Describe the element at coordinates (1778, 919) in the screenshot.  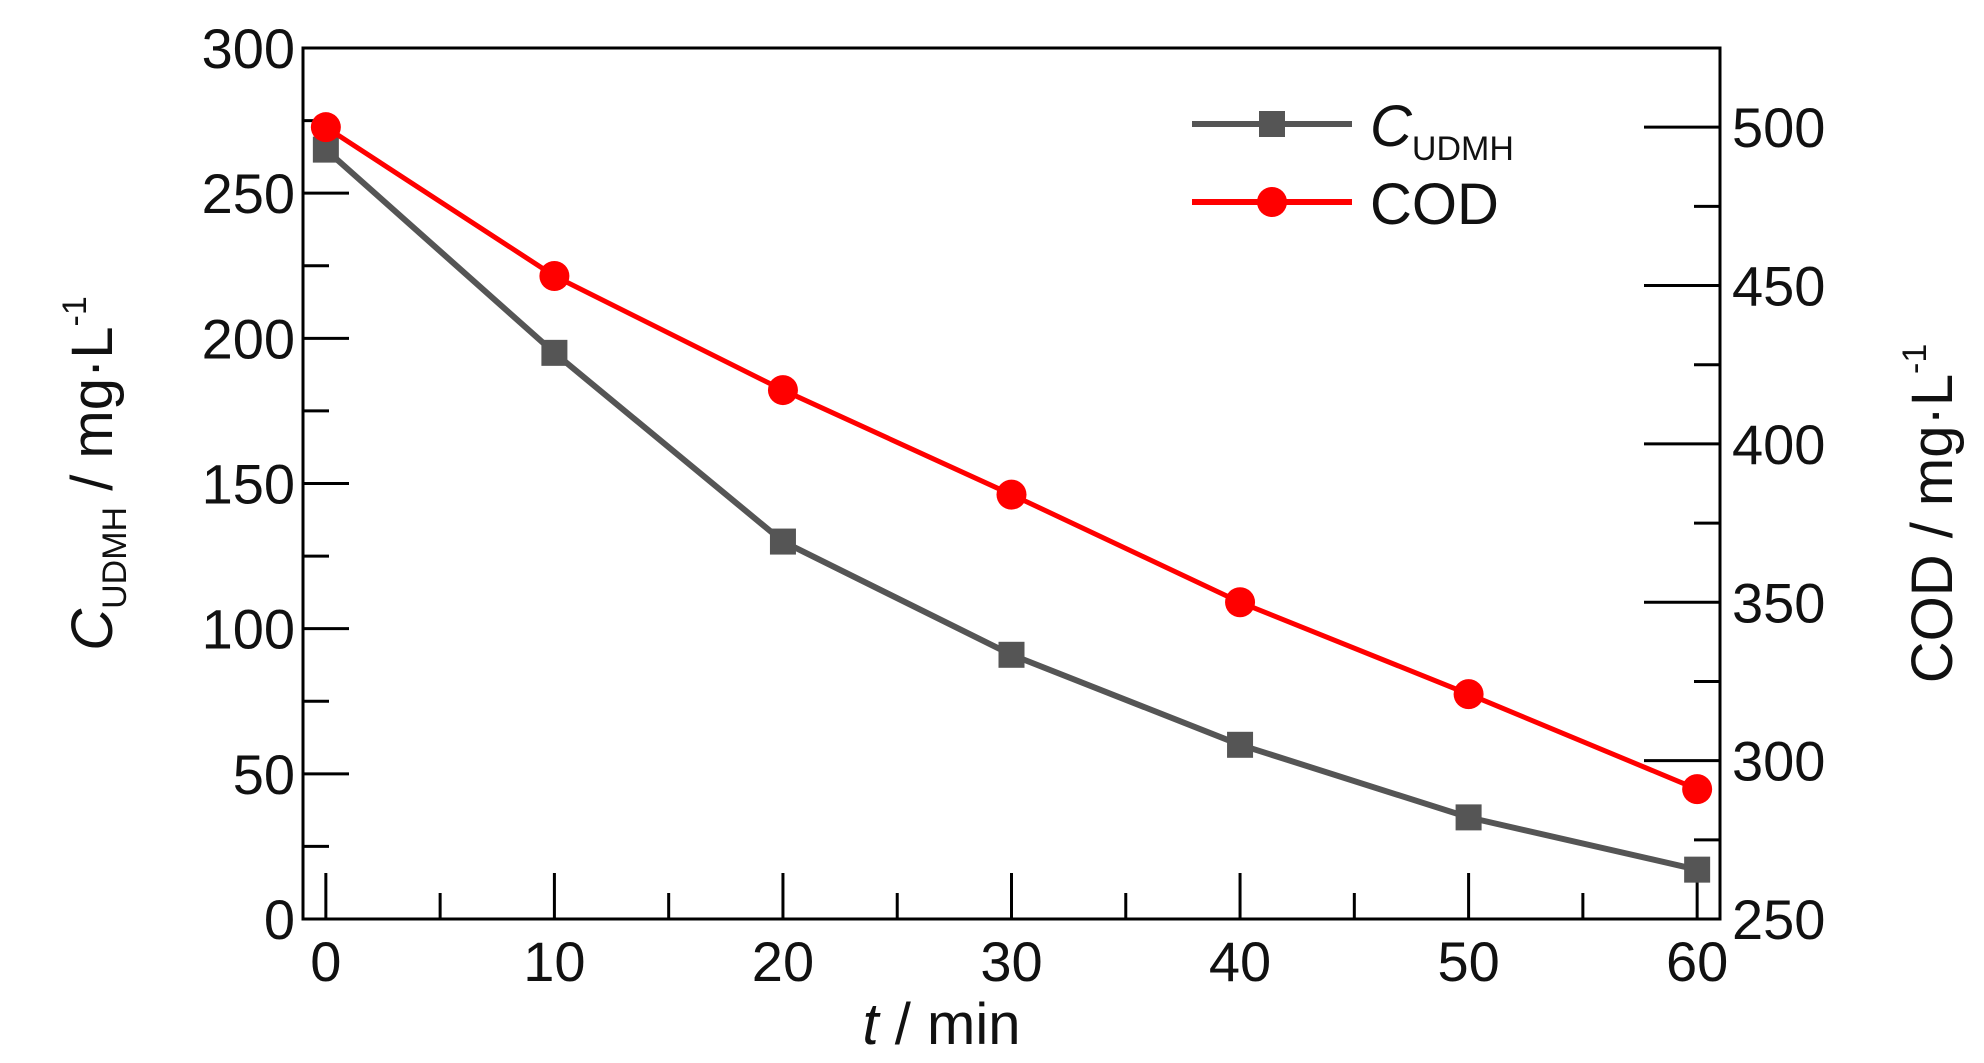
I see `y-right-tick-label: 250` at that location.